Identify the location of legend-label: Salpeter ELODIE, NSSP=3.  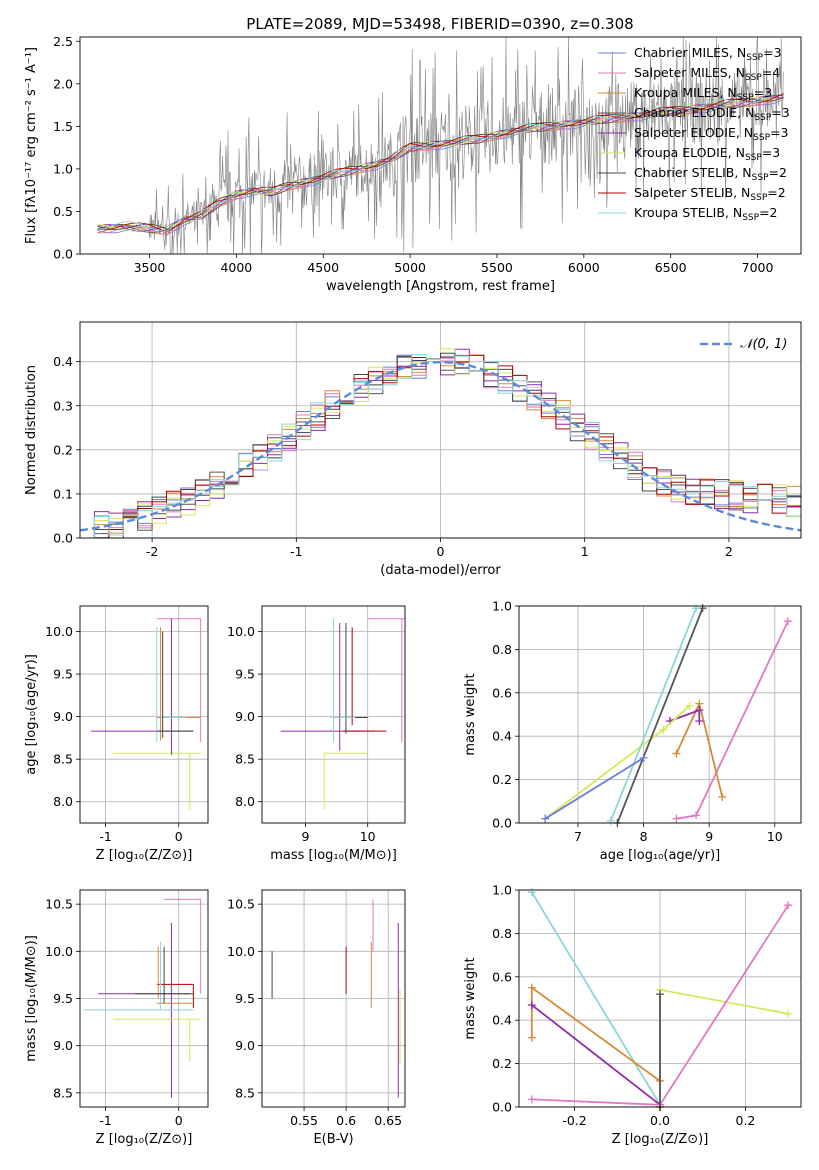
(711, 134).